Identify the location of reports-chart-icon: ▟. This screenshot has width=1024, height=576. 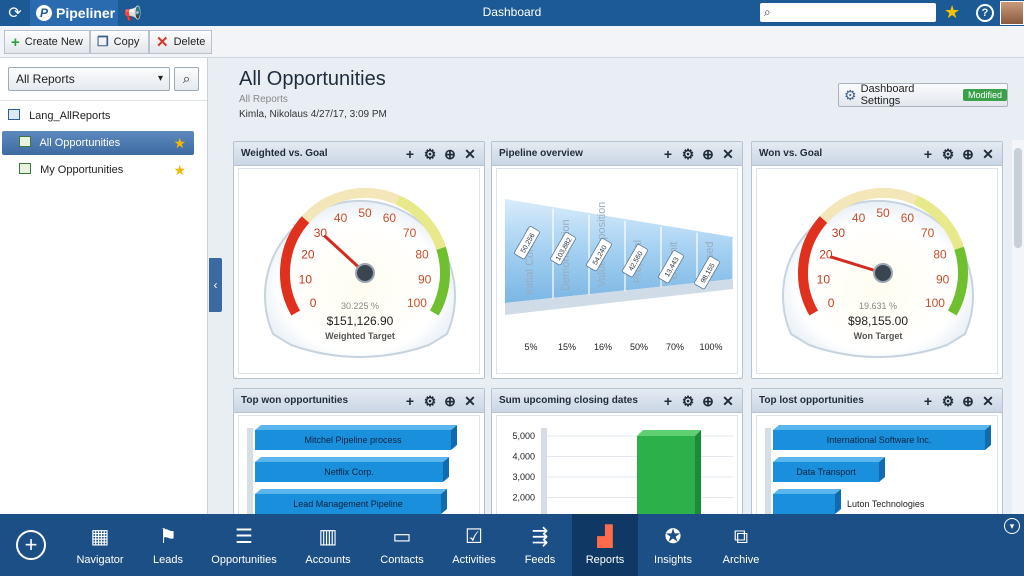
(605, 537).